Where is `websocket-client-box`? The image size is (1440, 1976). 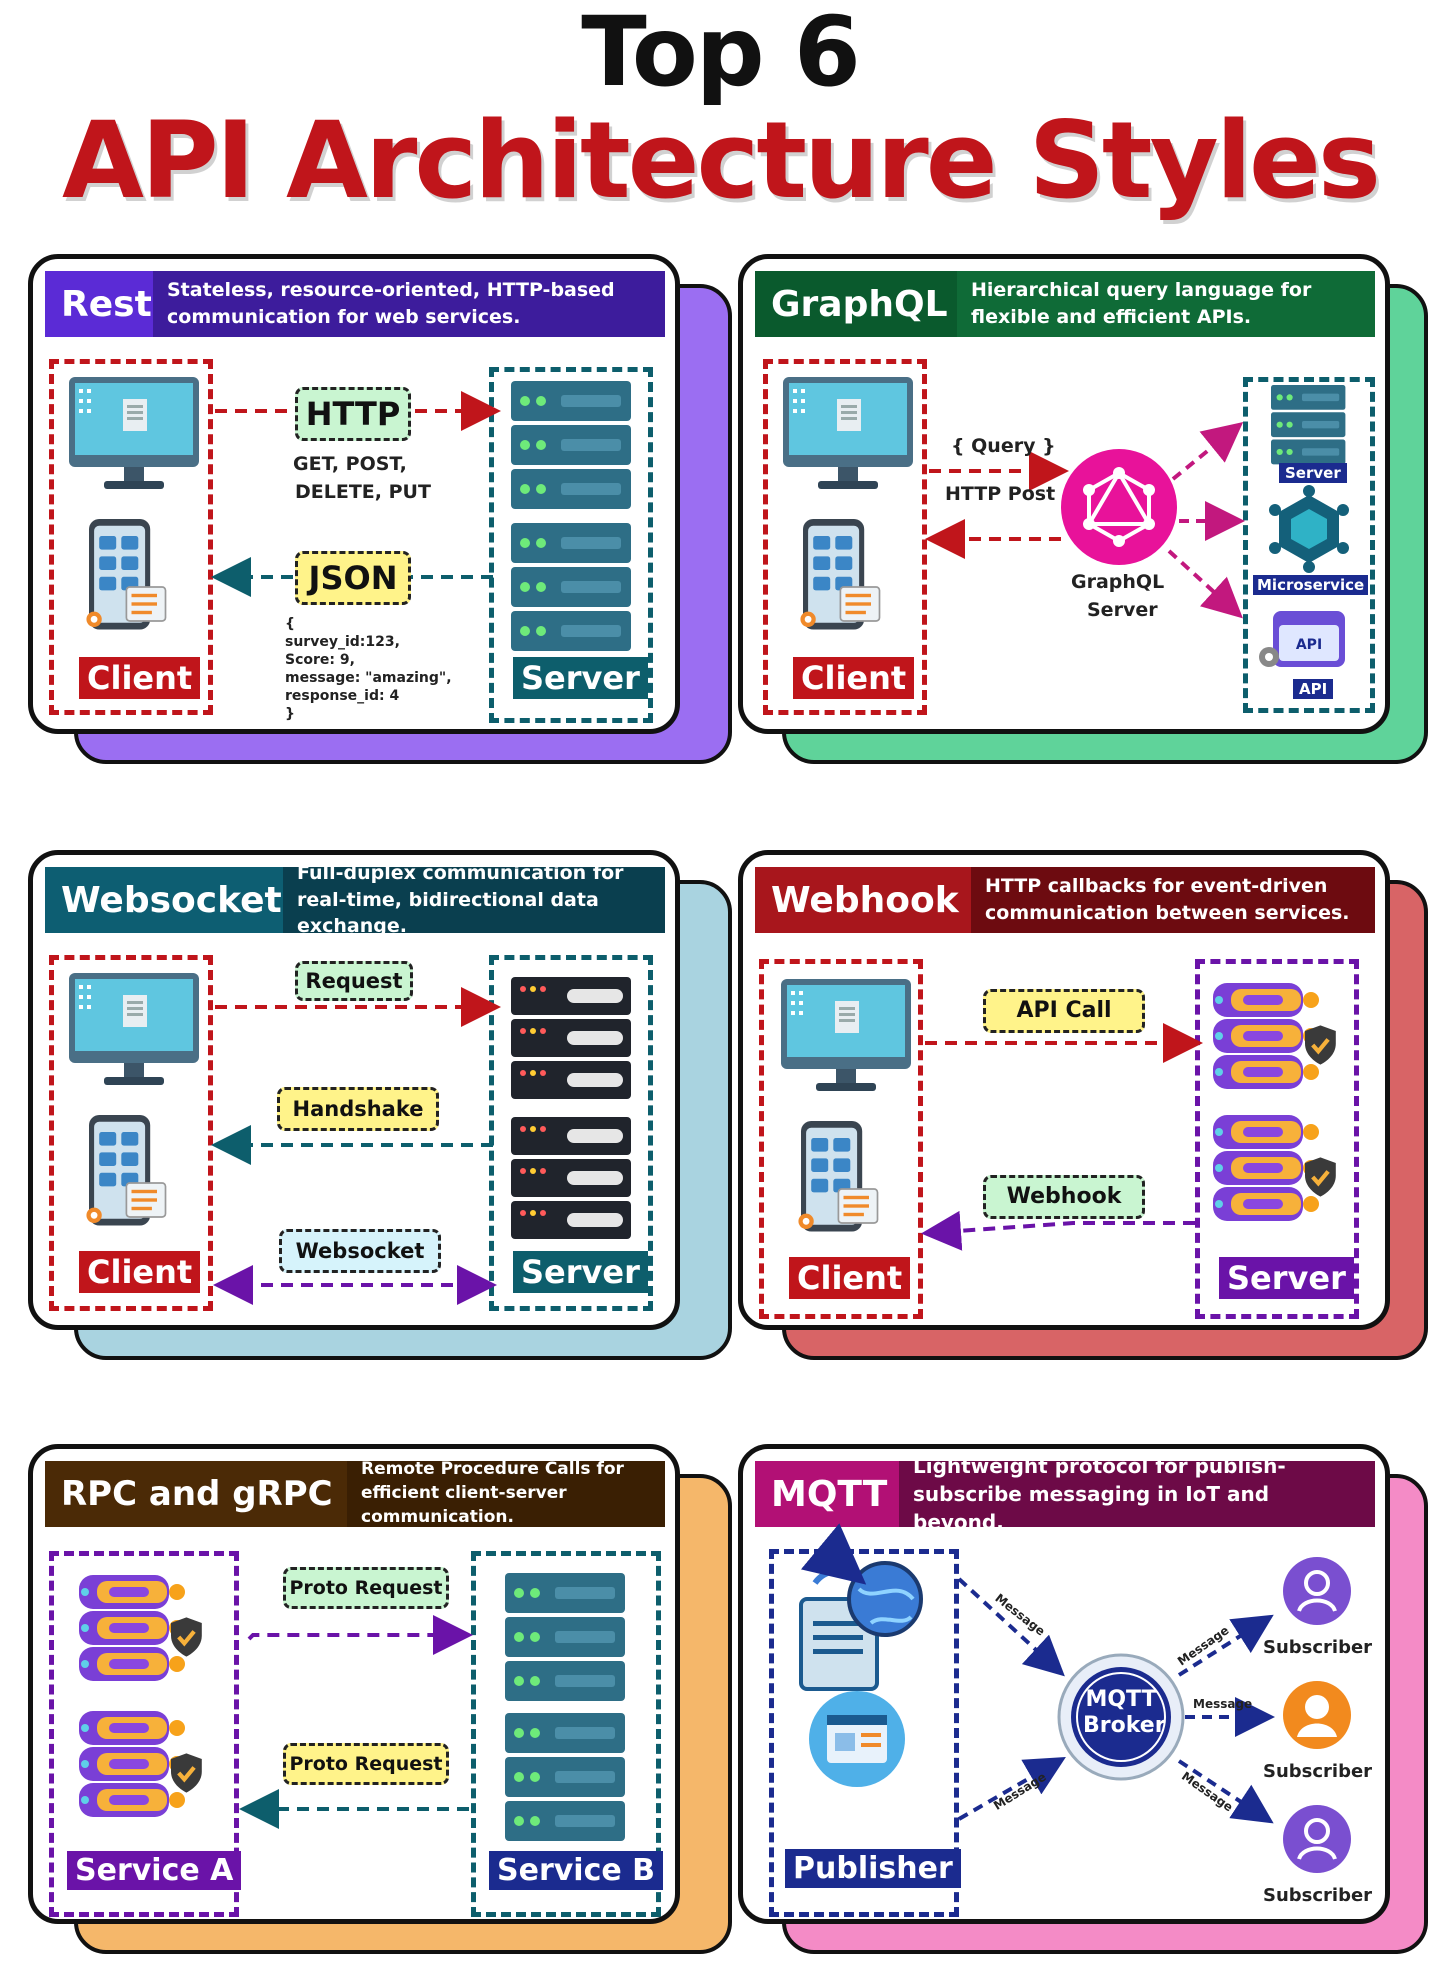
websocket-client-box is located at coordinates (131, 1133).